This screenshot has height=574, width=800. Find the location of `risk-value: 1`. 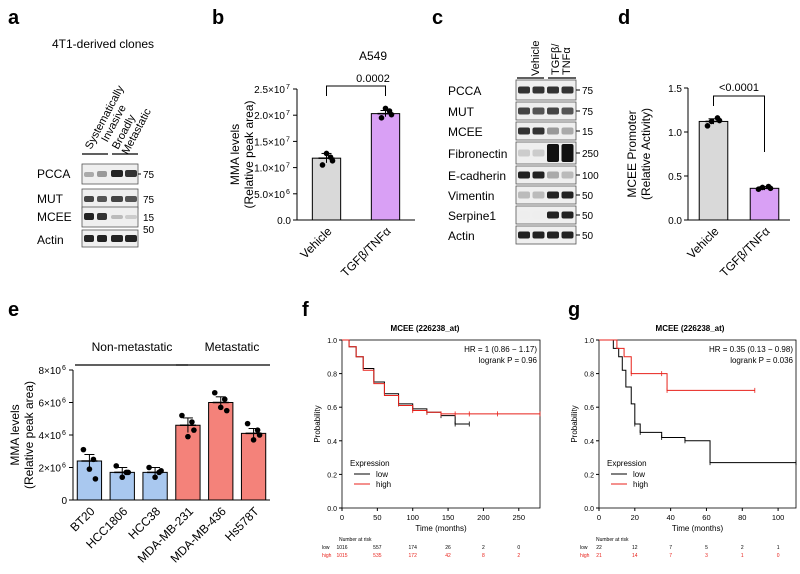

risk-value: 1 is located at coordinates (742, 556).